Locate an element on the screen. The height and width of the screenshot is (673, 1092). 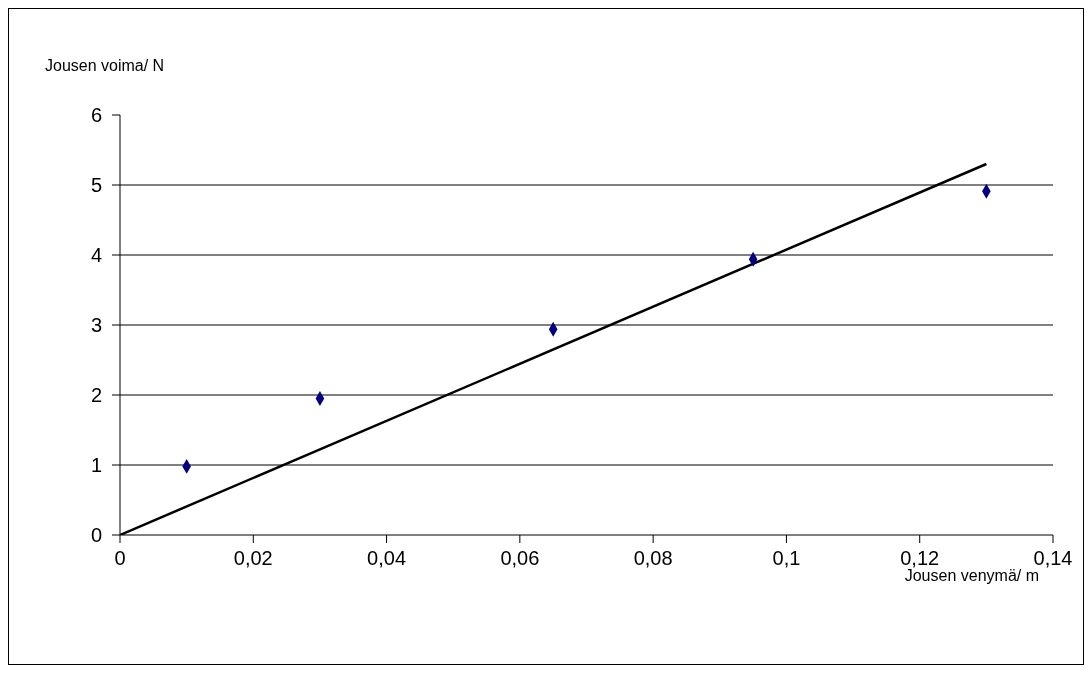
x-tick-label: 0,04 is located at coordinates (387, 558).